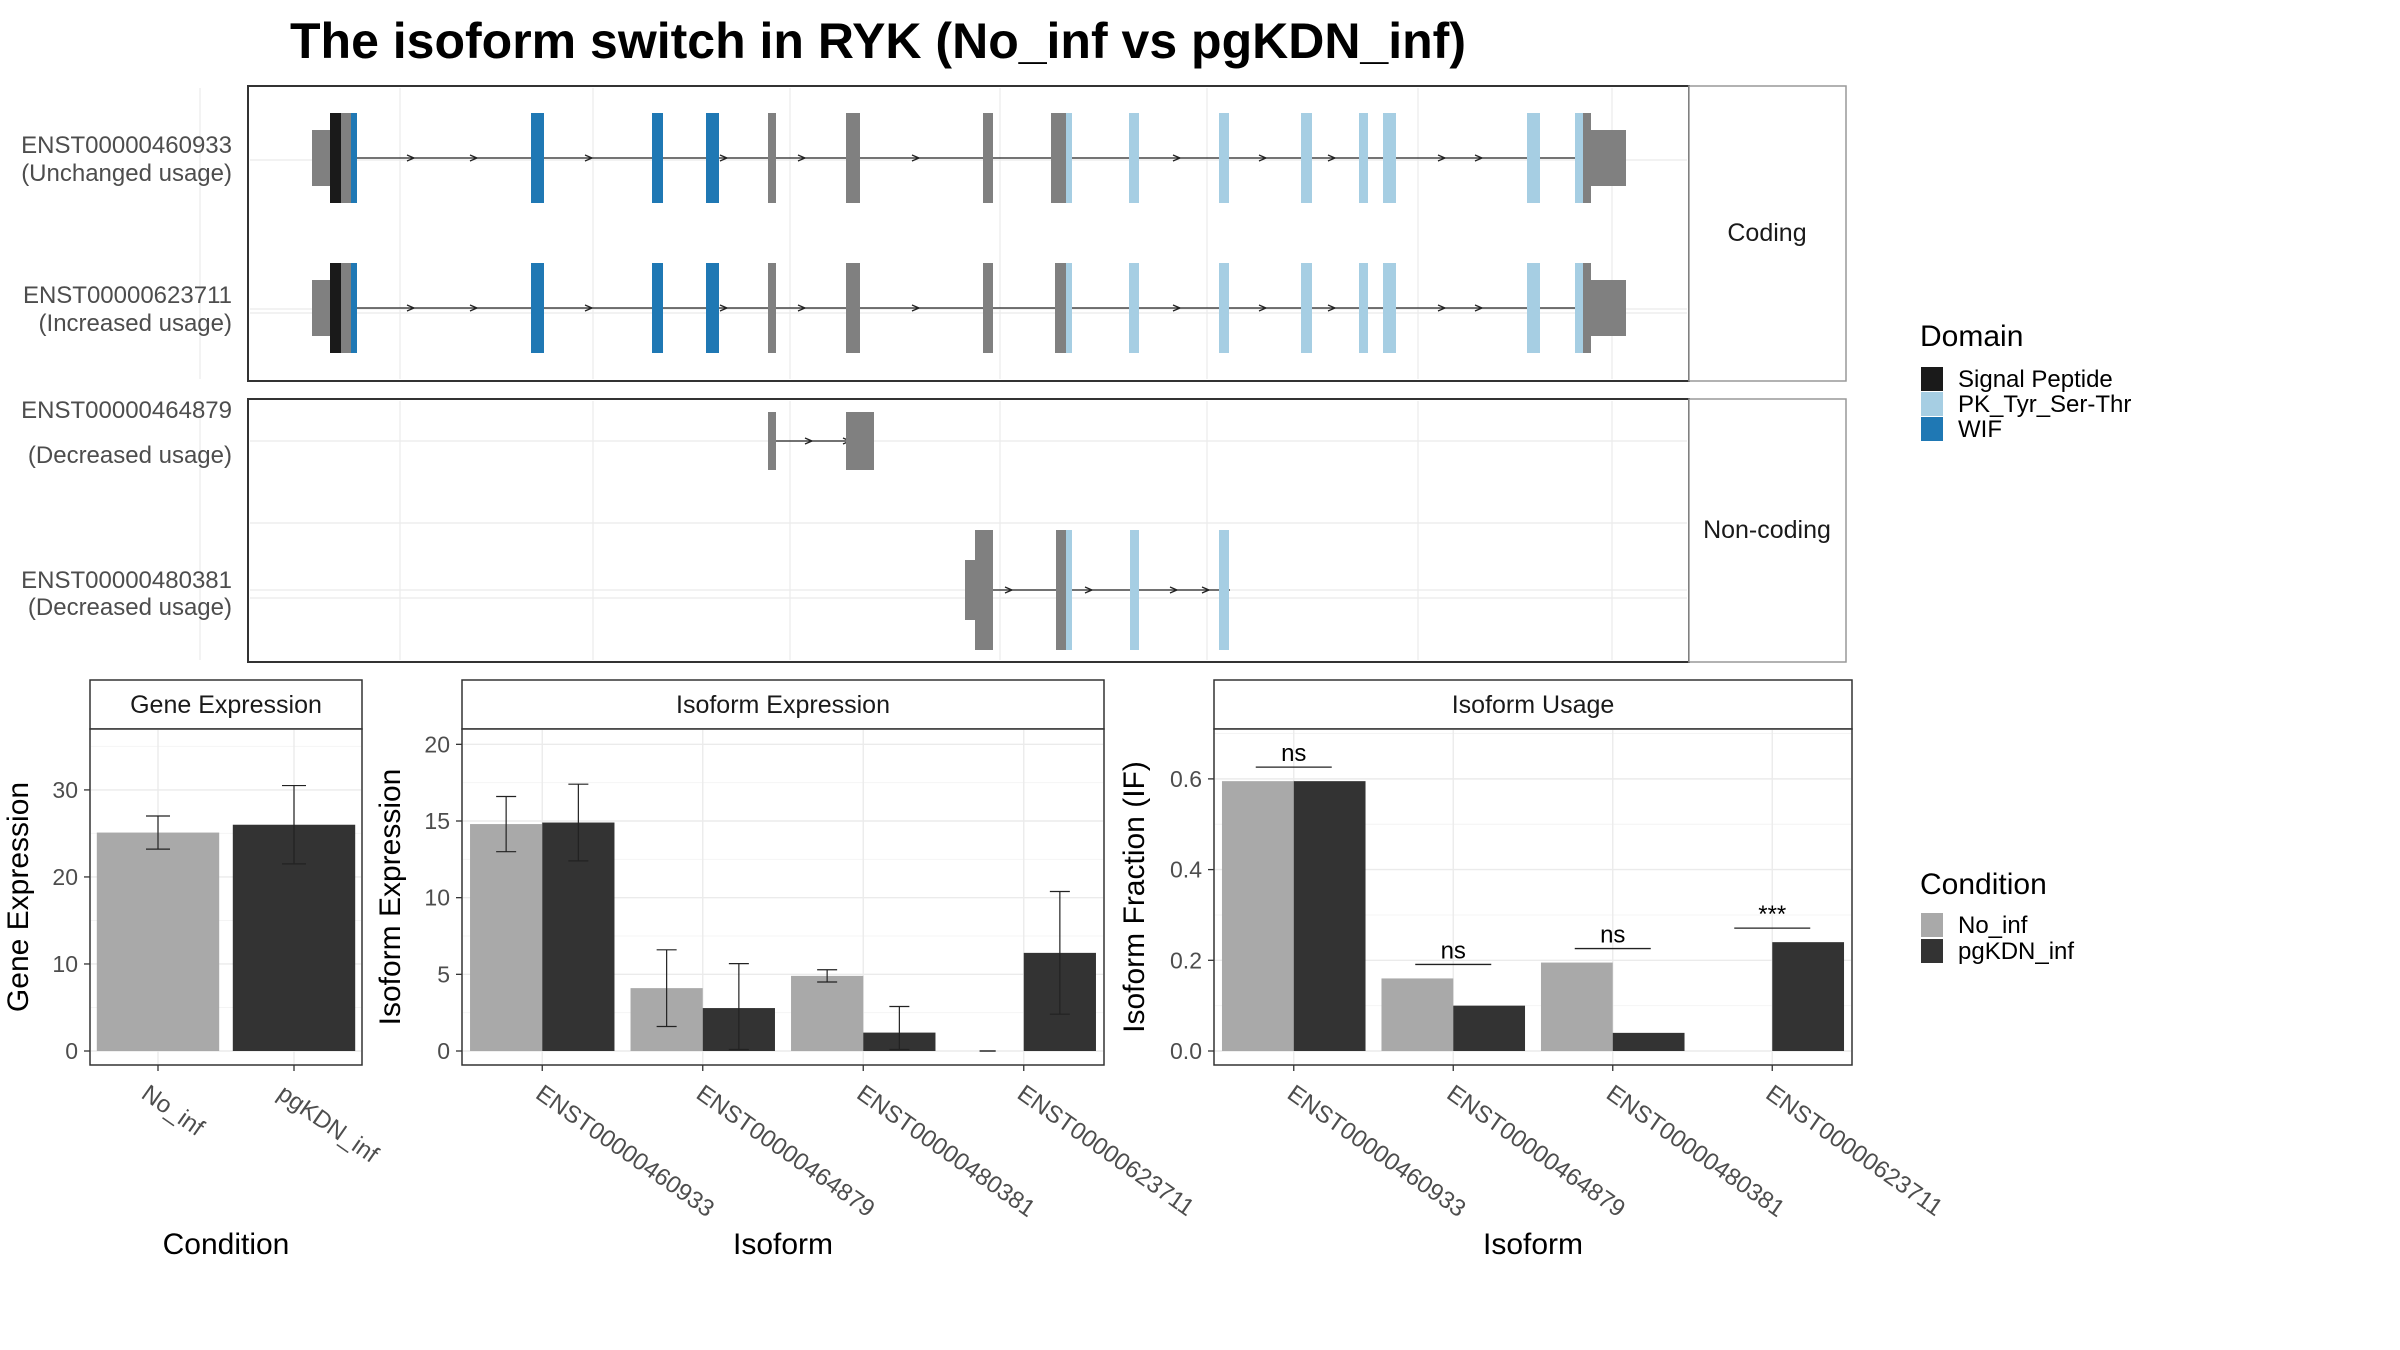  Describe the element at coordinates (1186, 779) in the screenshot. I see `y-tick-label: 0.6` at that location.